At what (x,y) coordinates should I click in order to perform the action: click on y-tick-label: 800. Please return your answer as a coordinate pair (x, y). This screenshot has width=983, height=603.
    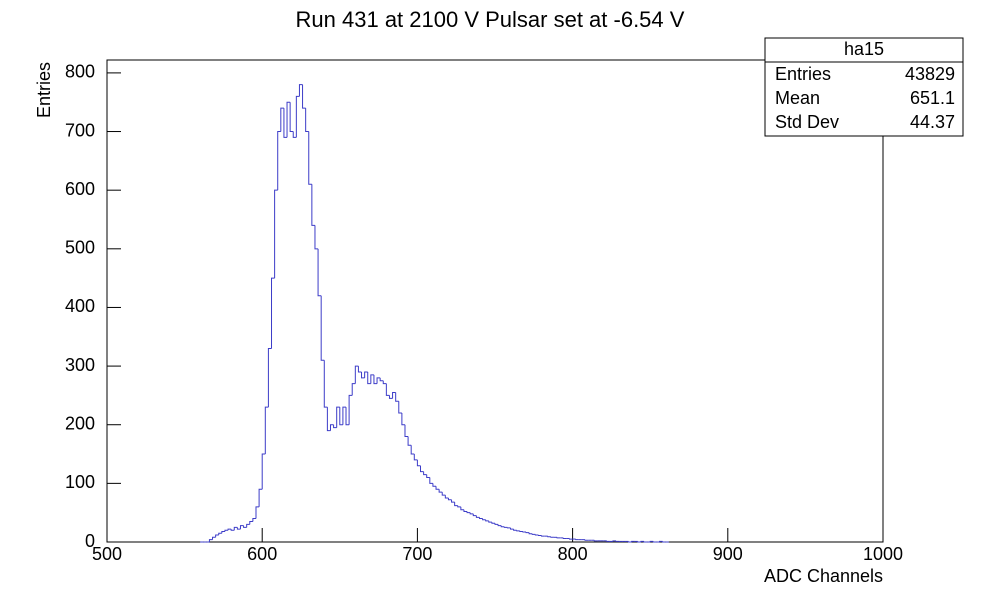
    Looking at the image, I should click on (80, 72).